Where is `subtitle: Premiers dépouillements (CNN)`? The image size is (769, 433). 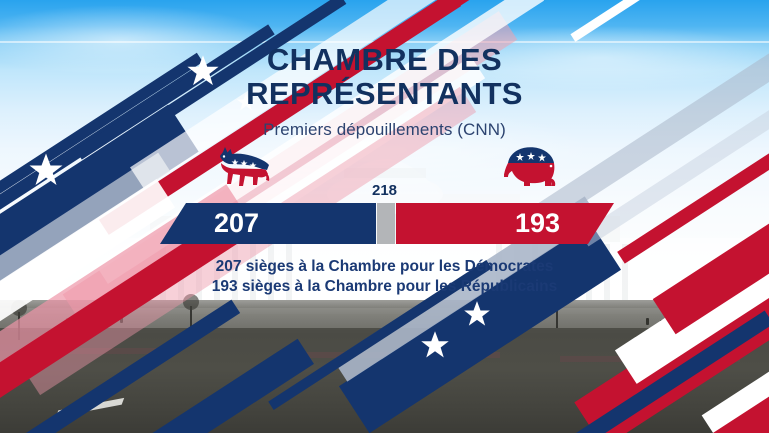
subtitle: Premiers dépouillements (CNN) is located at coordinates (384, 129).